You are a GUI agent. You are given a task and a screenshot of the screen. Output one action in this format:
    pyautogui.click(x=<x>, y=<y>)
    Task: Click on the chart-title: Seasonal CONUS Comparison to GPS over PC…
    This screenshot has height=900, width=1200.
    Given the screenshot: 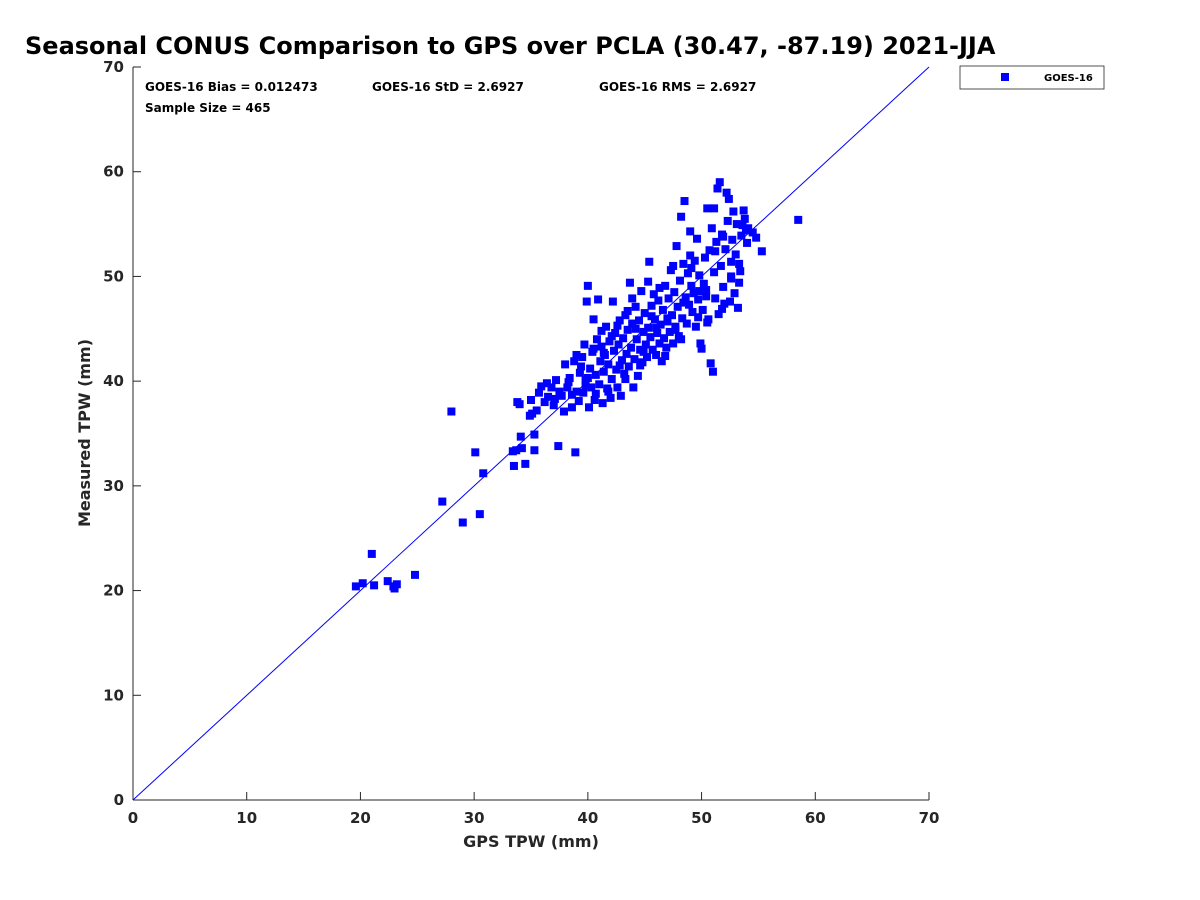 What is the action you would take?
    pyautogui.click(x=510, y=46)
    